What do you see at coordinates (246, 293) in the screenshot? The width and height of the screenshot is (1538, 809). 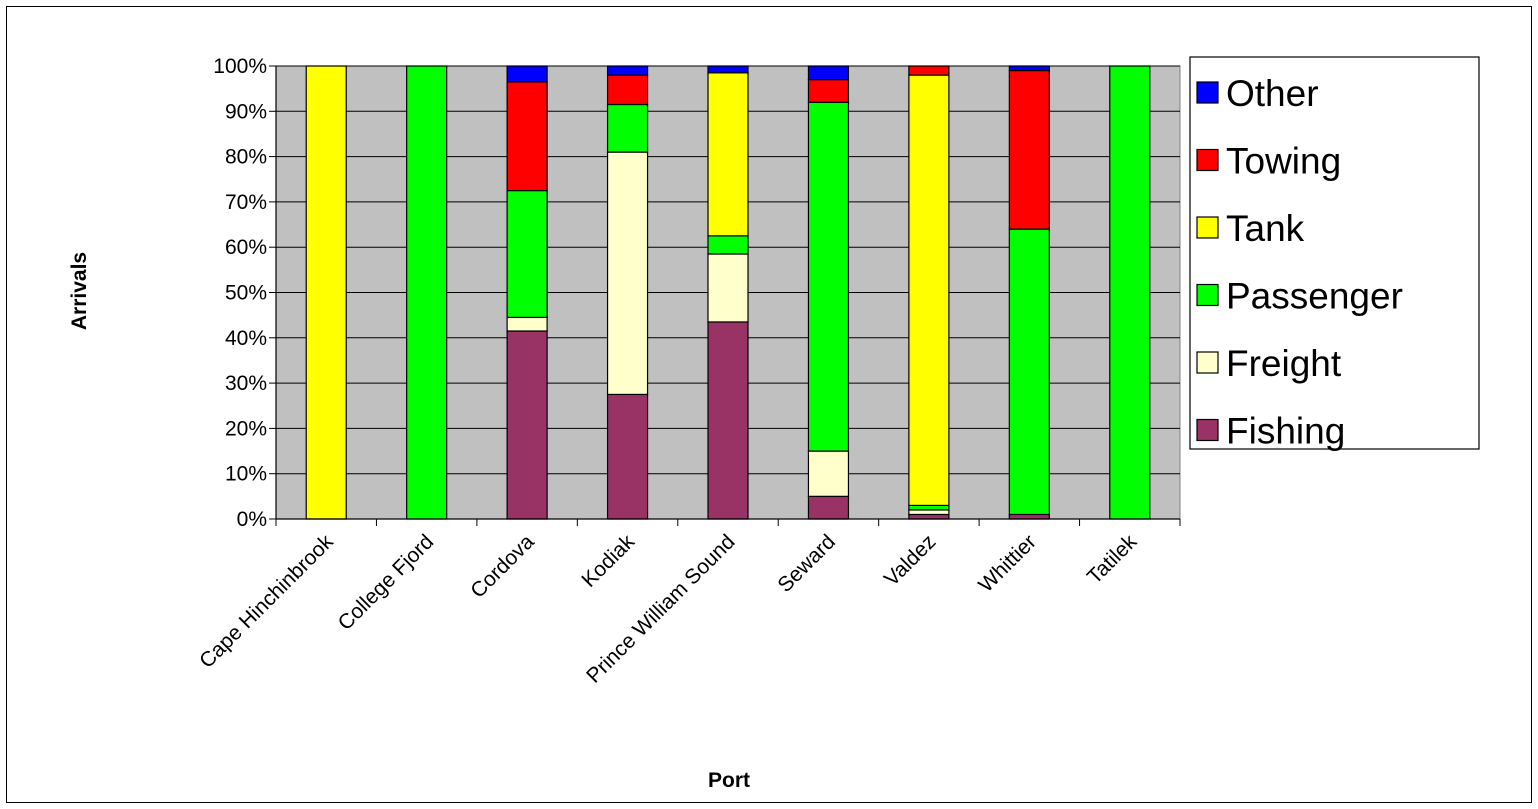 I see `y-tick-label: 50%` at bounding box center [246, 293].